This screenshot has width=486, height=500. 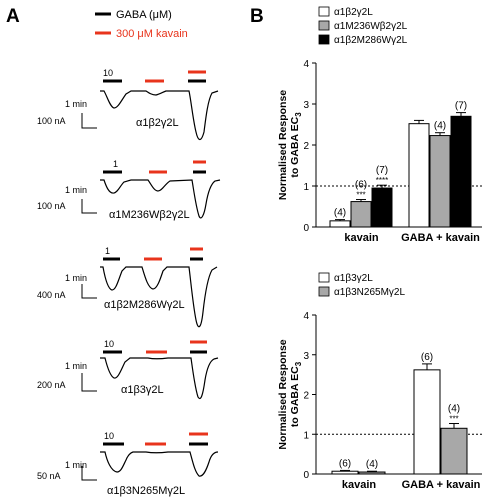 What do you see at coordinates (51, 385) in the screenshot?
I see `current-scale-label: 200 nA` at bounding box center [51, 385].